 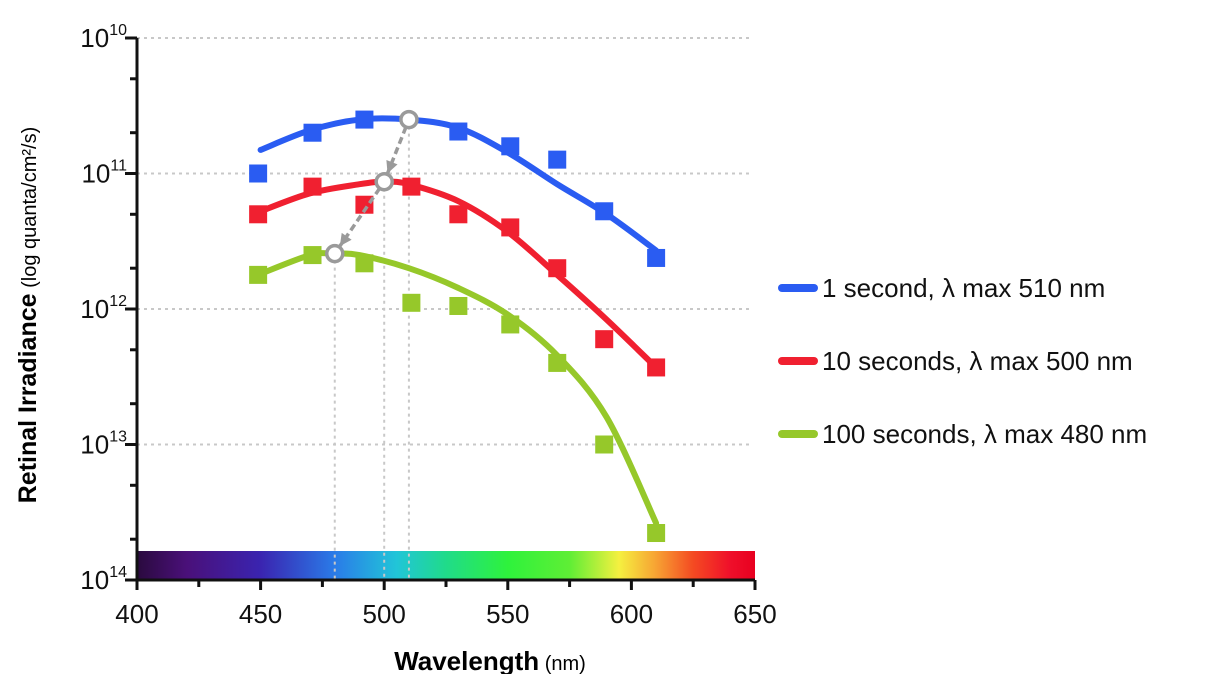 I want to click on y-tick-label: 1013, so click(x=103, y=444).